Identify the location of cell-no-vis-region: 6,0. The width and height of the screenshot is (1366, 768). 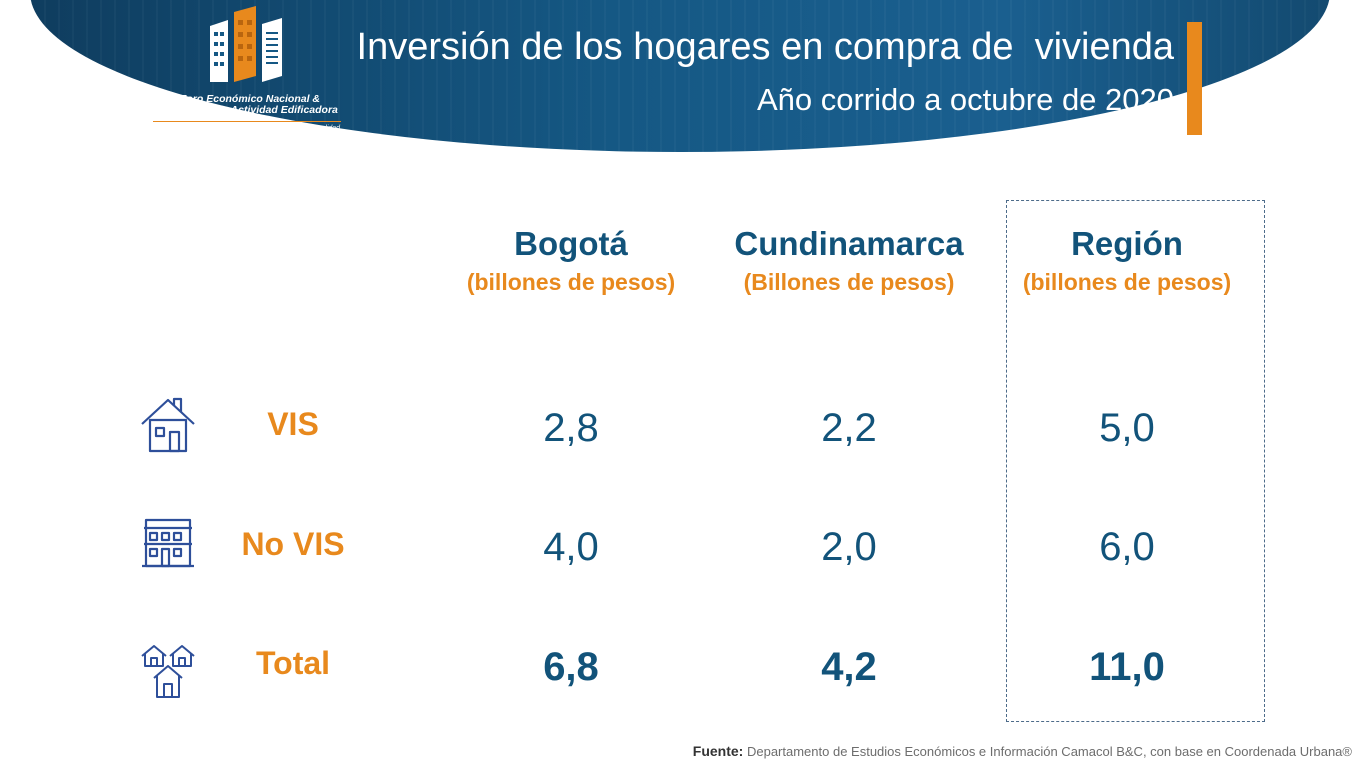
(1127, 547).